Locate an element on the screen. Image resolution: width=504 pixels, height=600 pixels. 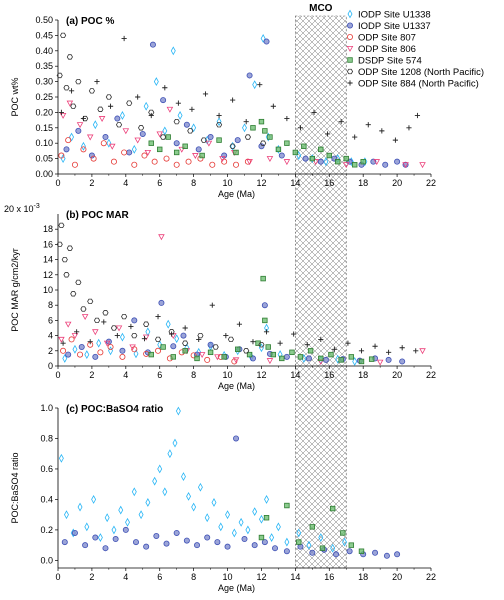
mco-label: MCO is located at coordinates (321, 8).